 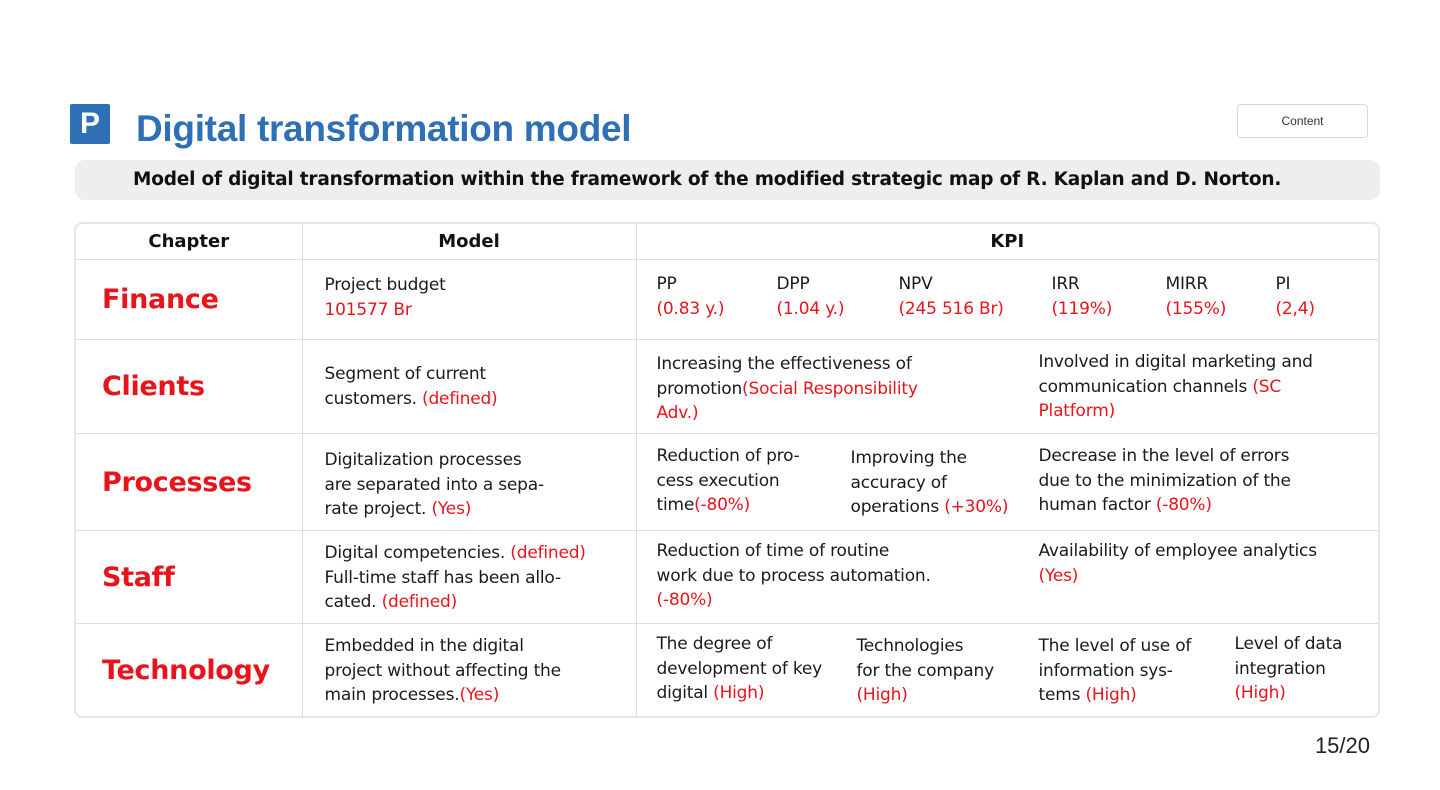 What do you see at coordinates (189, 669) in the screenshot?
I see `chapter-technology: Technology` at bounding box center [189, 669].